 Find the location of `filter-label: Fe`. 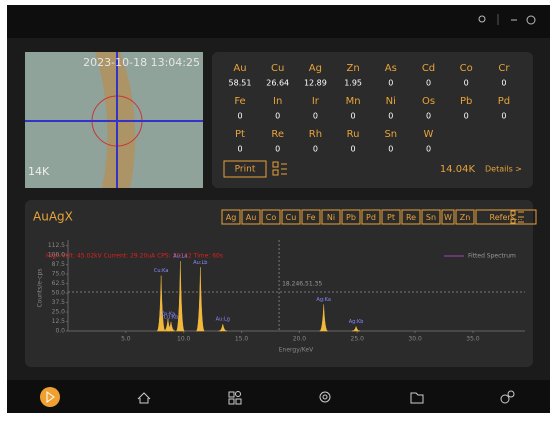

filter-label: Fe is located at coordinates (310, 217).